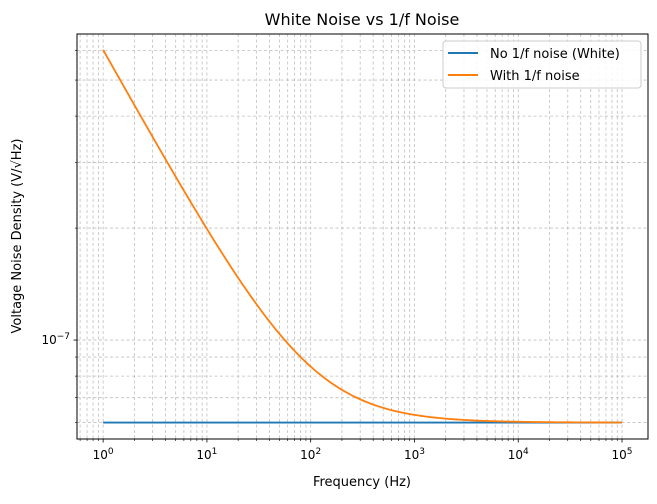 This screenshot has width=657, height=504. What do you see at coordinates (310, 454) in the screenshot?
I see `x-tick-label: 102` at bounding box center [310, 454].